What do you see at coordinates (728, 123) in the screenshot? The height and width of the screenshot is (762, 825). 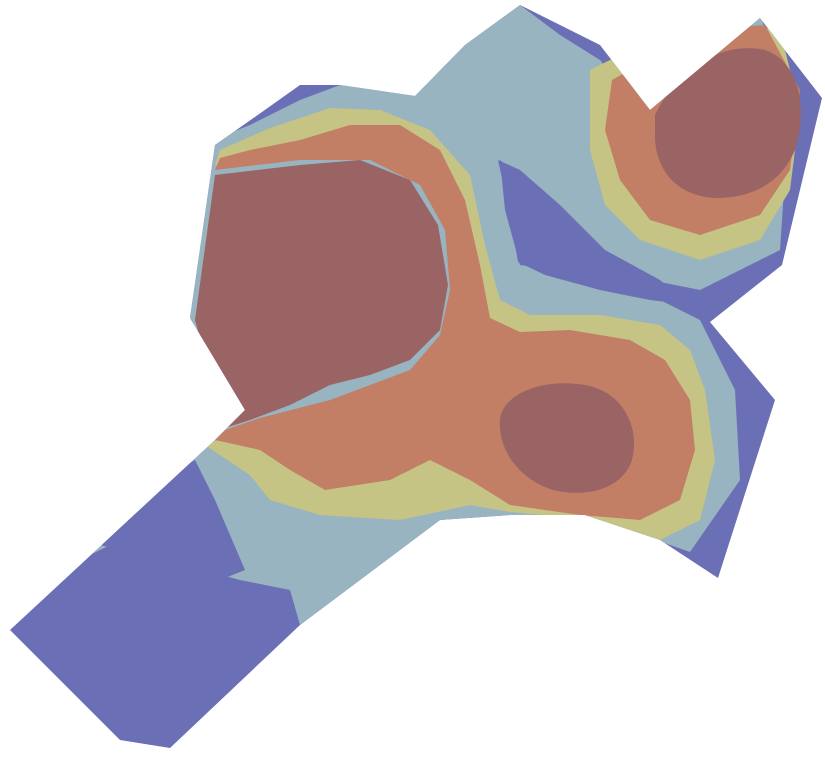 I see `contour-band-level-5-ne` at bounding box center [728, 123].